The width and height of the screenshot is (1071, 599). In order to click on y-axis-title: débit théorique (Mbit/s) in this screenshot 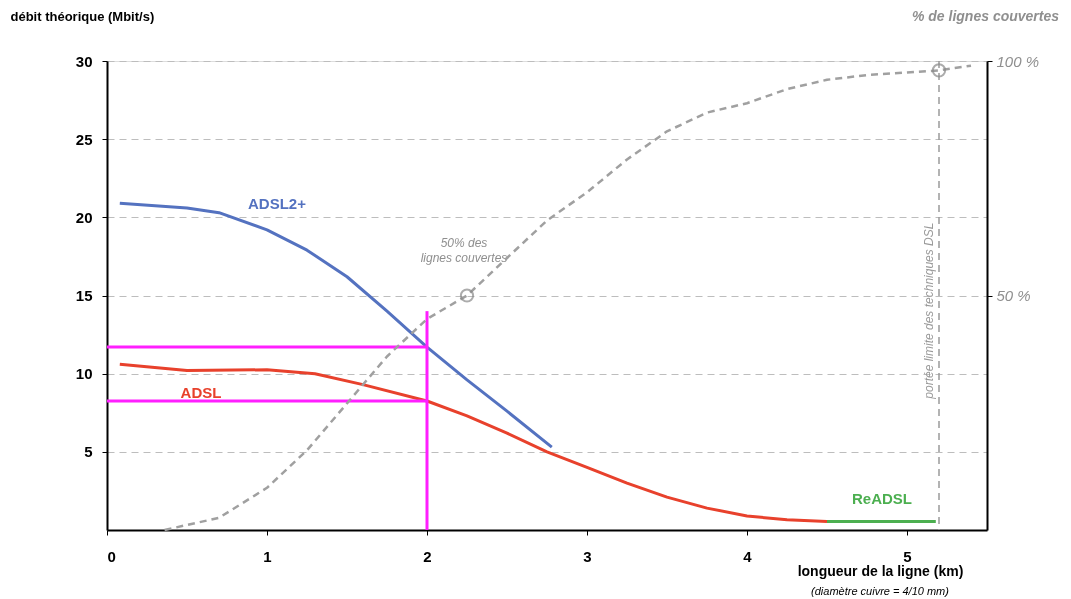, I will do `click(82, 16)`.